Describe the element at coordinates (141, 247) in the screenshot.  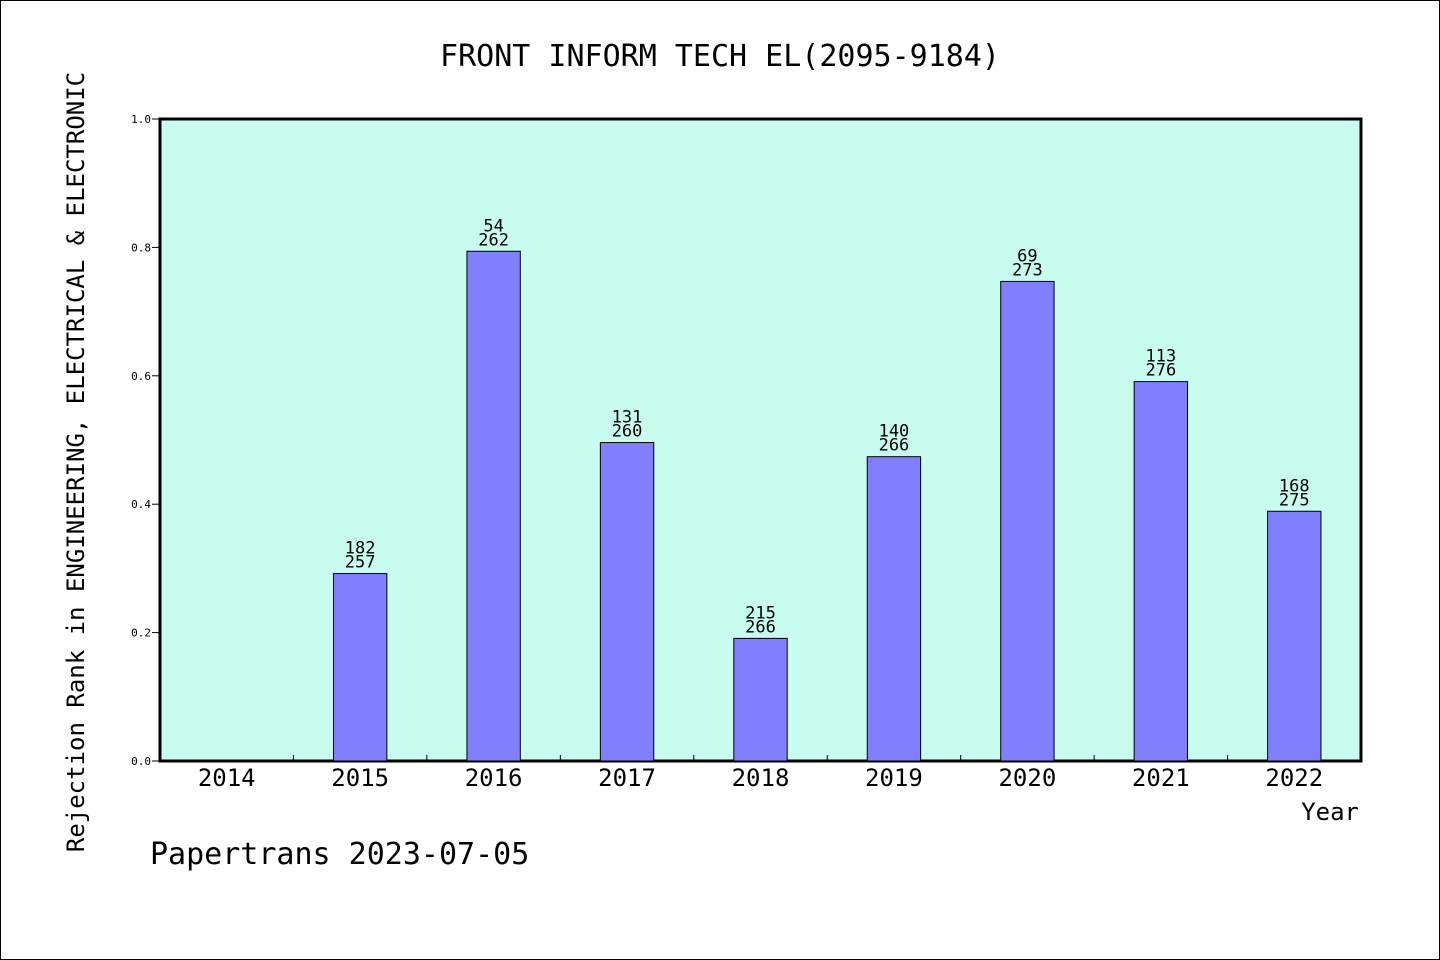
I see `y-tick-label: 0.8` at that location.